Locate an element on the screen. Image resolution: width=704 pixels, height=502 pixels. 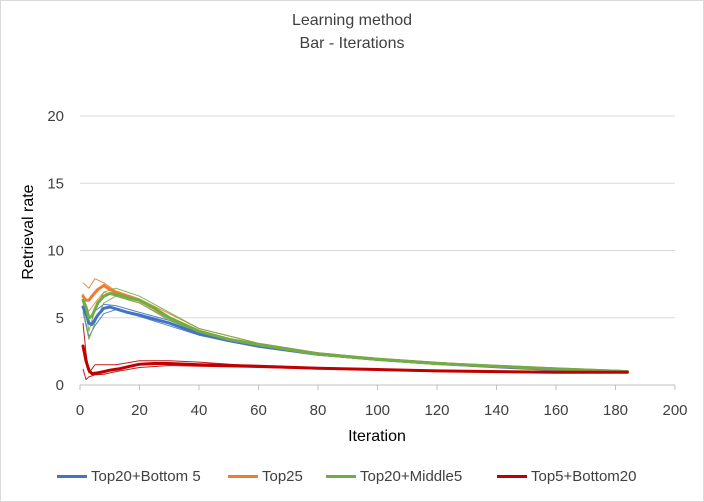
series-2-run-1-line is located at coordinates (355, 334).